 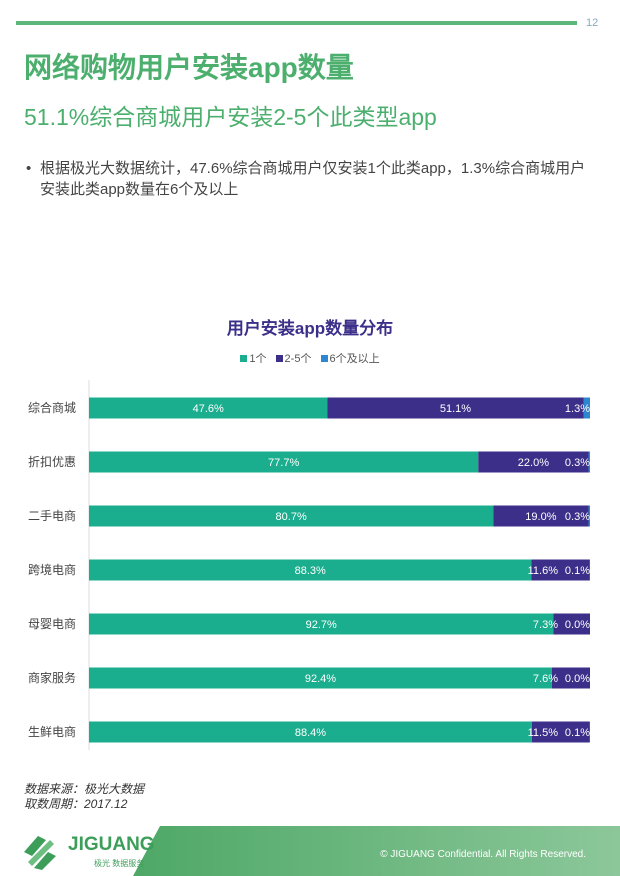 What do you see at coordinates (258, 359) in the screenshot?
I see `legend-label: 1个` at bounding box center [258, 359].